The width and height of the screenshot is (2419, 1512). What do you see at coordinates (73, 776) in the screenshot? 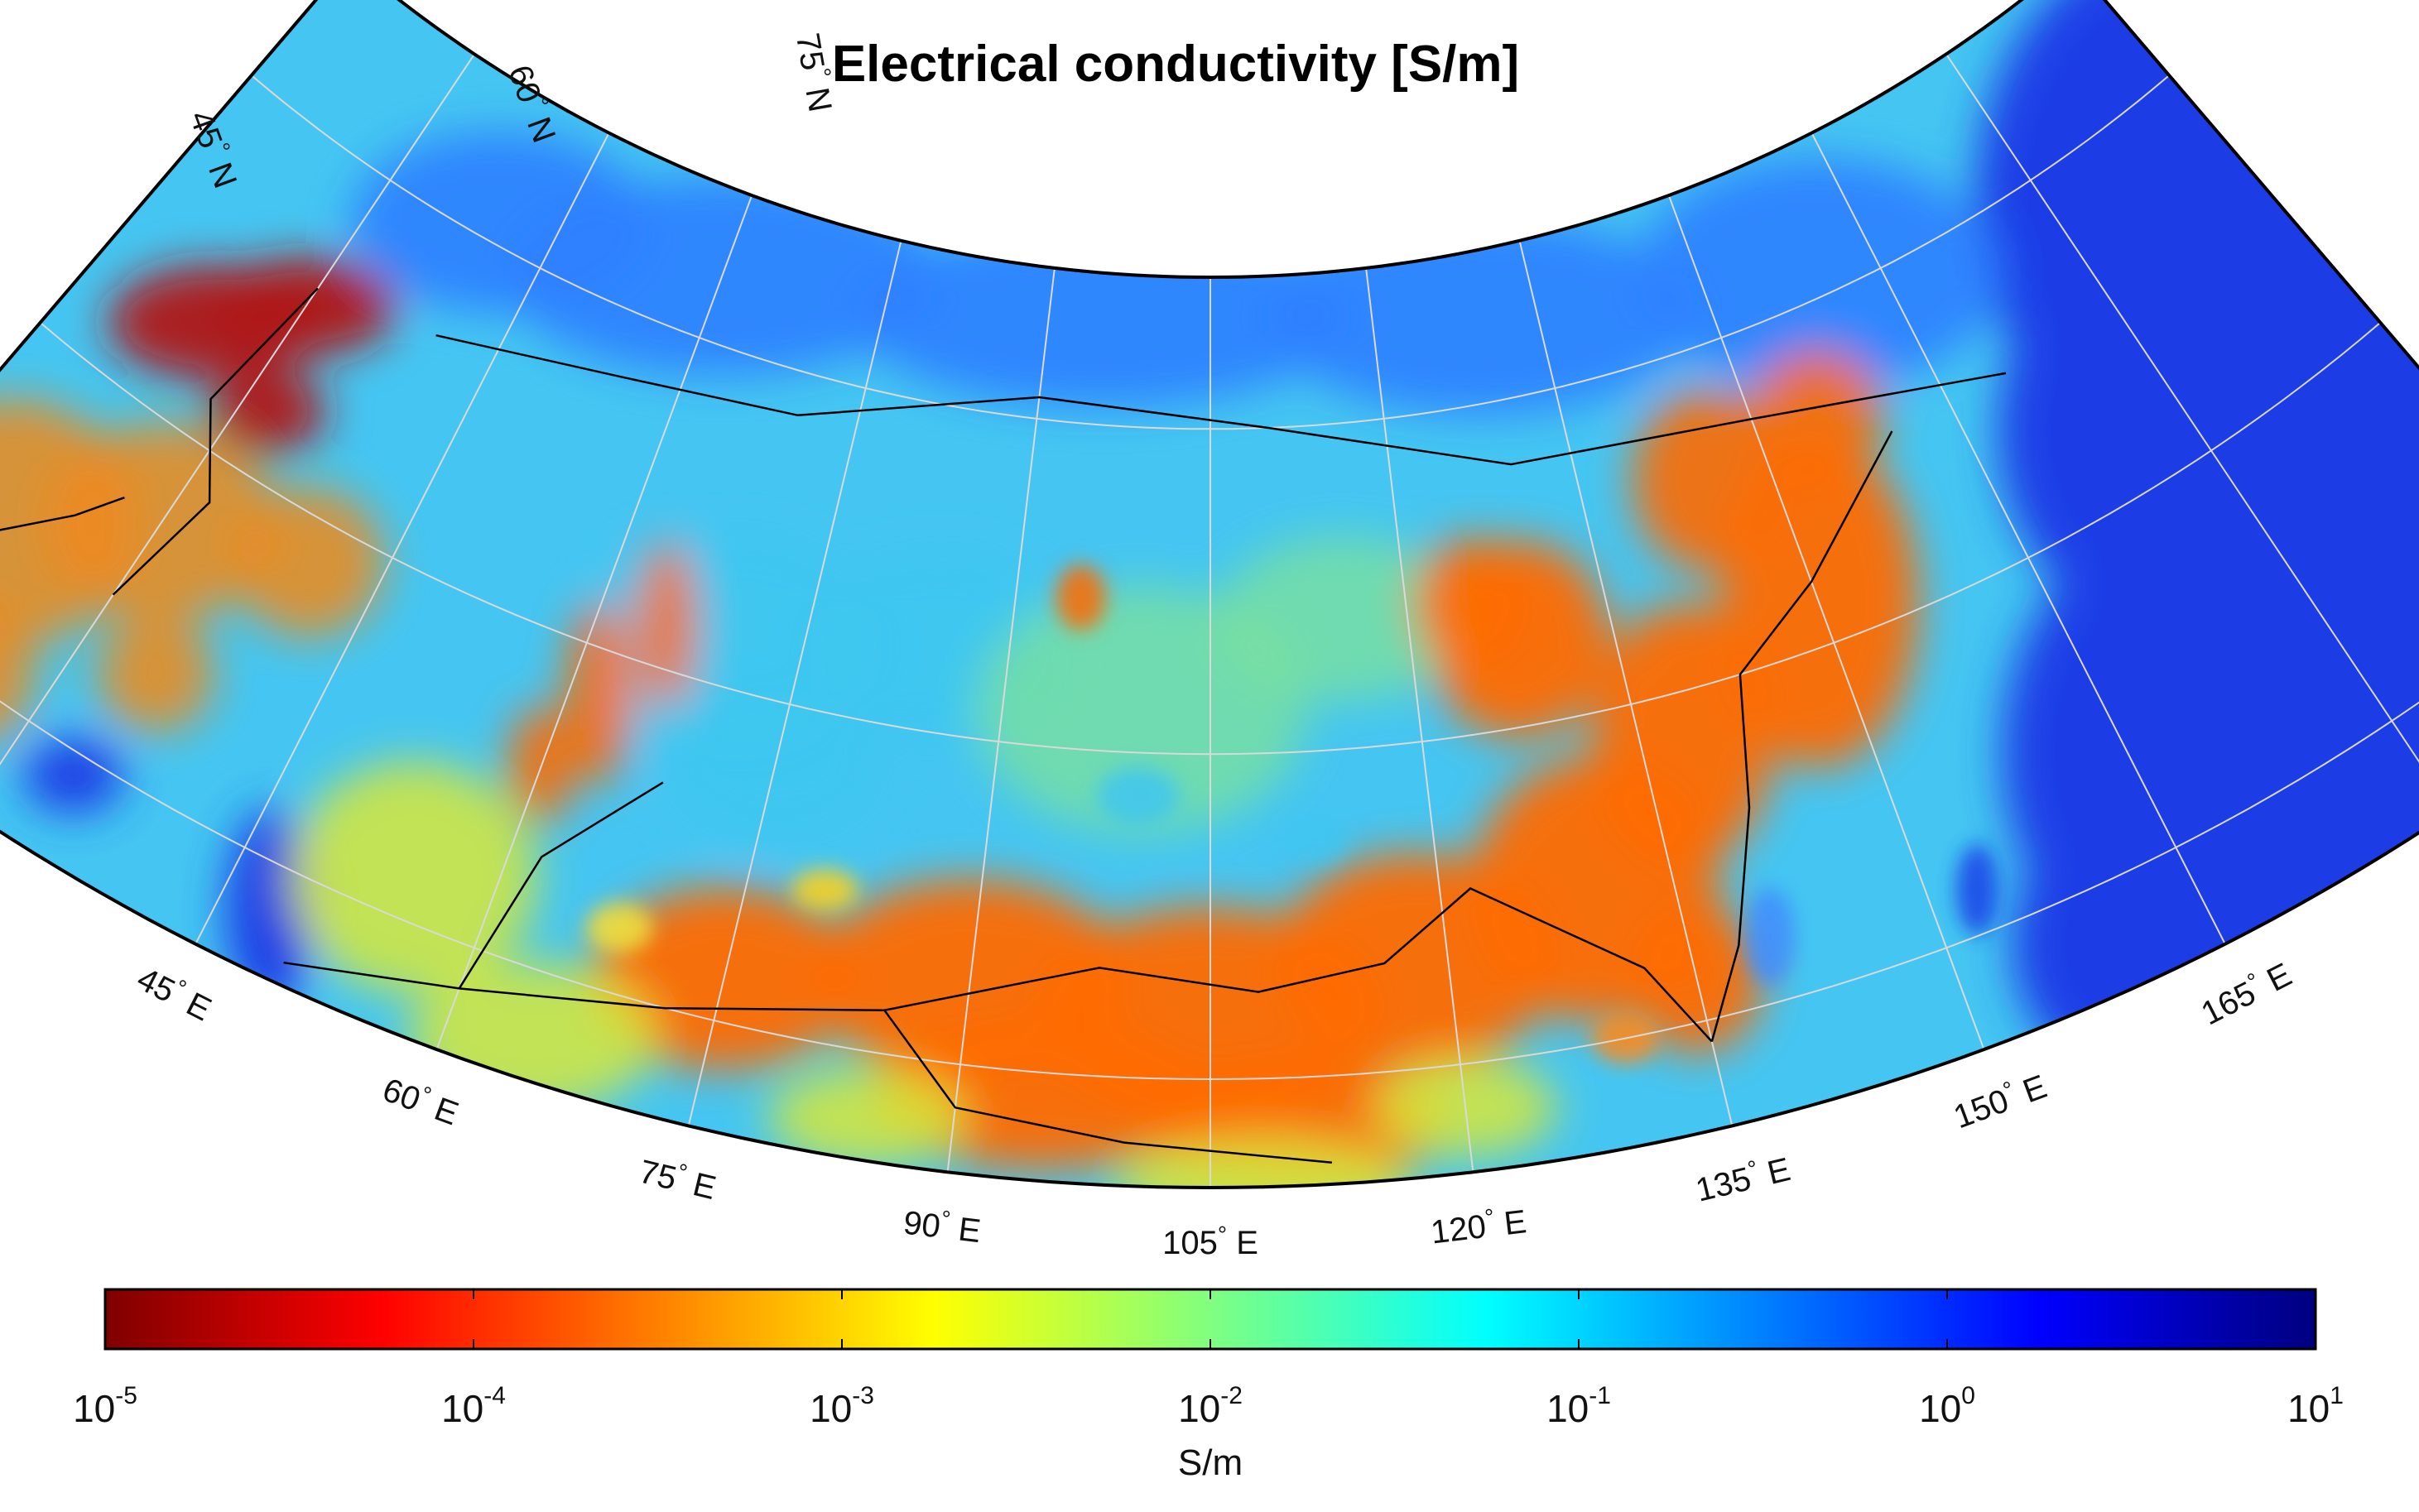
I see `caspian-sea-region` at bounding box center [73, 776].